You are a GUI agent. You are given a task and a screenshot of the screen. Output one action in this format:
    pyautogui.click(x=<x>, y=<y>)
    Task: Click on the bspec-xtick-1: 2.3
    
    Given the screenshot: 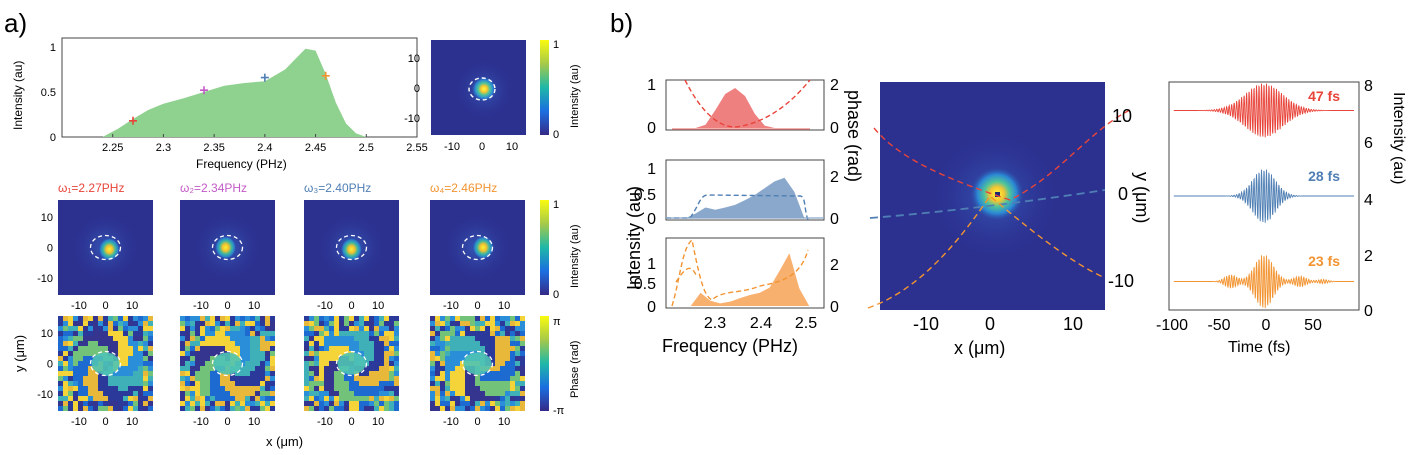 What is the action you would take?
    pyautogui.click(x=715, y=323)
    